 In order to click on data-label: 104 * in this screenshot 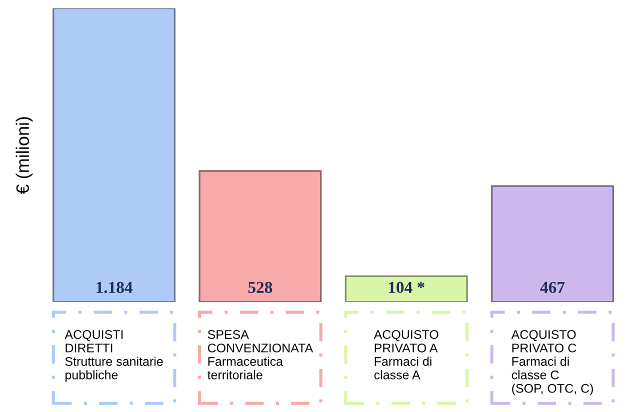, I will do `click(406, 288)`.